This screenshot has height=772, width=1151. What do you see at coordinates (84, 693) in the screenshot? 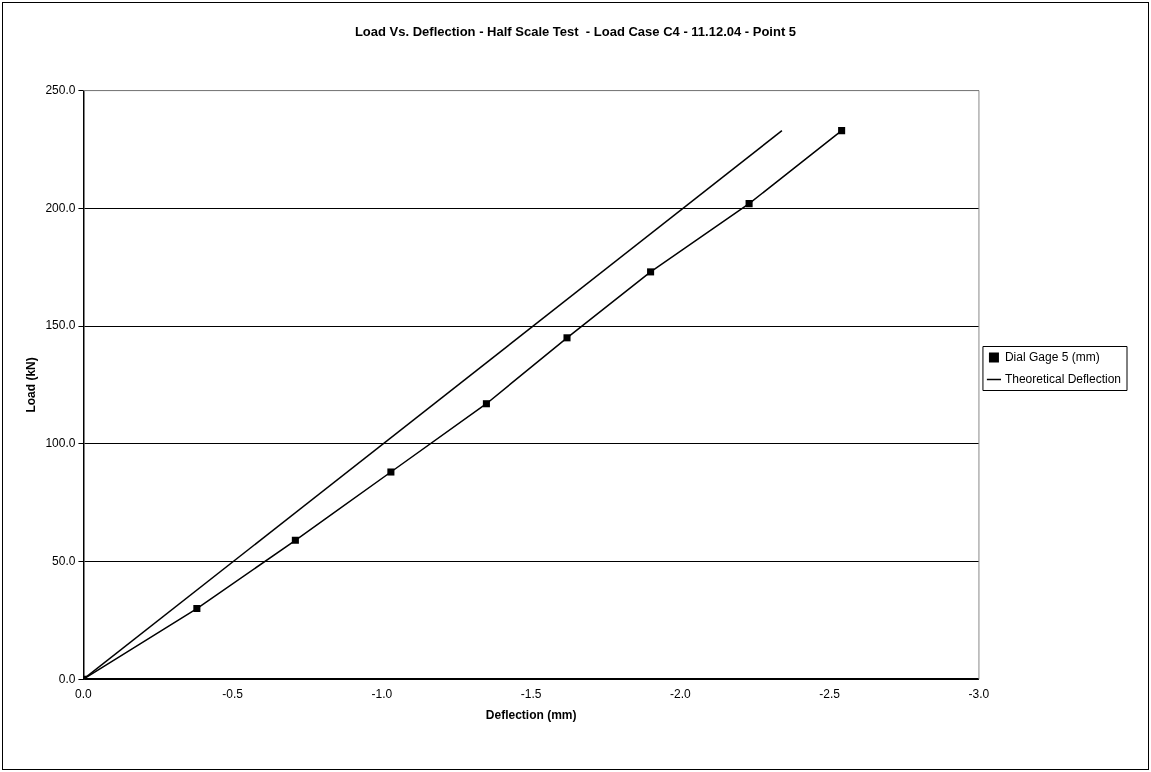
I see `x-tick-label: 0.0` at bounding box center [84, 693].